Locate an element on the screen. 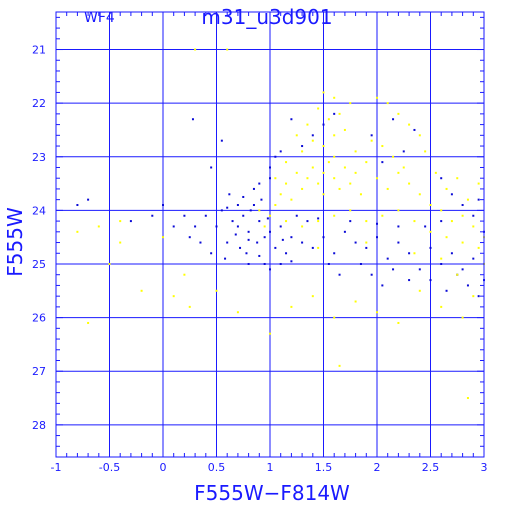  y-tick-label: 21 is located at coordinates (39, 50).